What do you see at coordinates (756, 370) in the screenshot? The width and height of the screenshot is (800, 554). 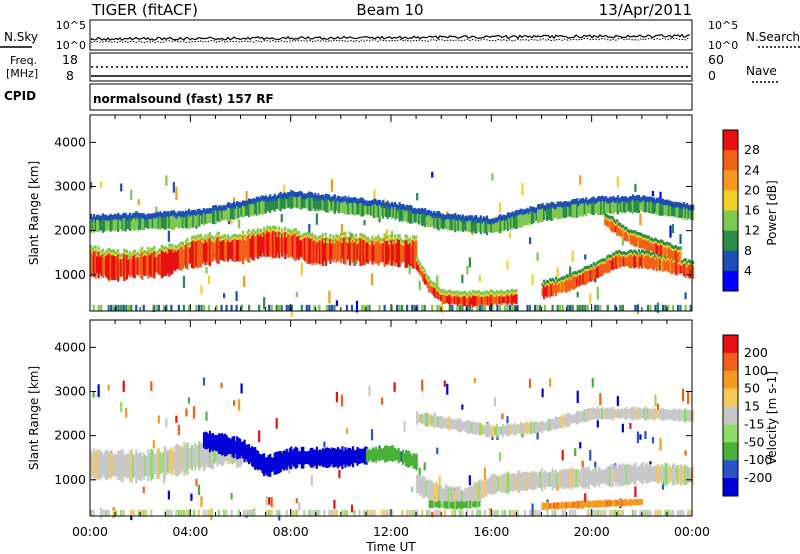 I see `colorbar-tick-label: 100` at bounding box center [756, 370].